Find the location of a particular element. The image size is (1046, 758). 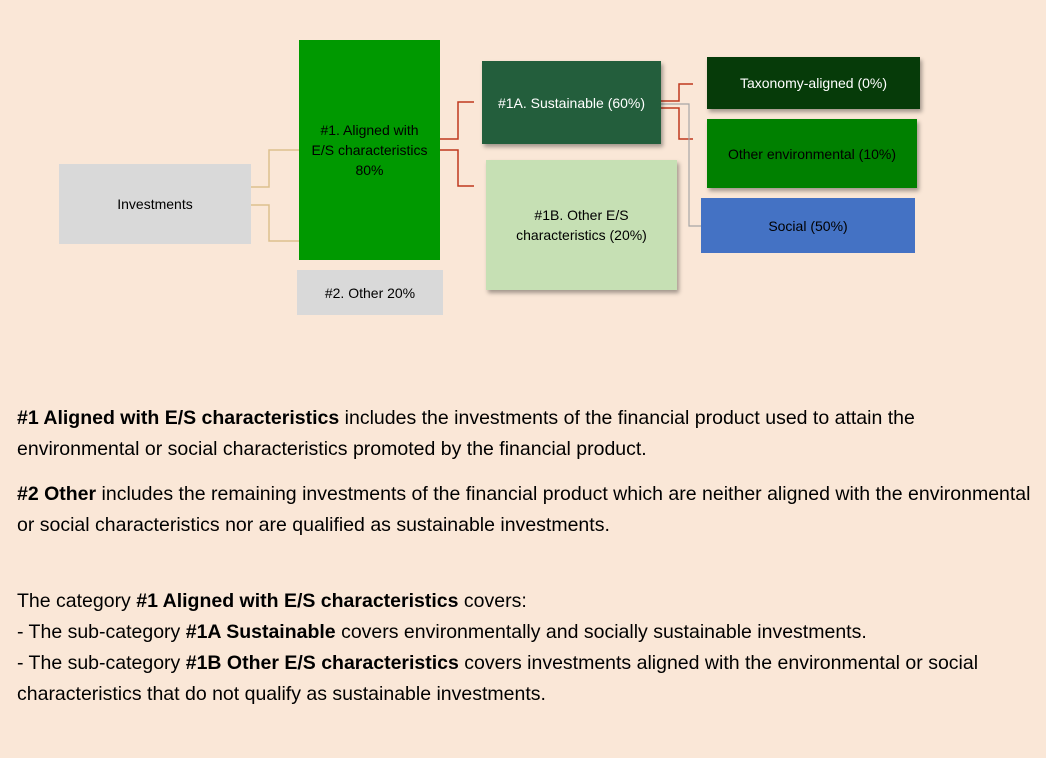

investments-box: Investments is located at coordinates (155, 204).